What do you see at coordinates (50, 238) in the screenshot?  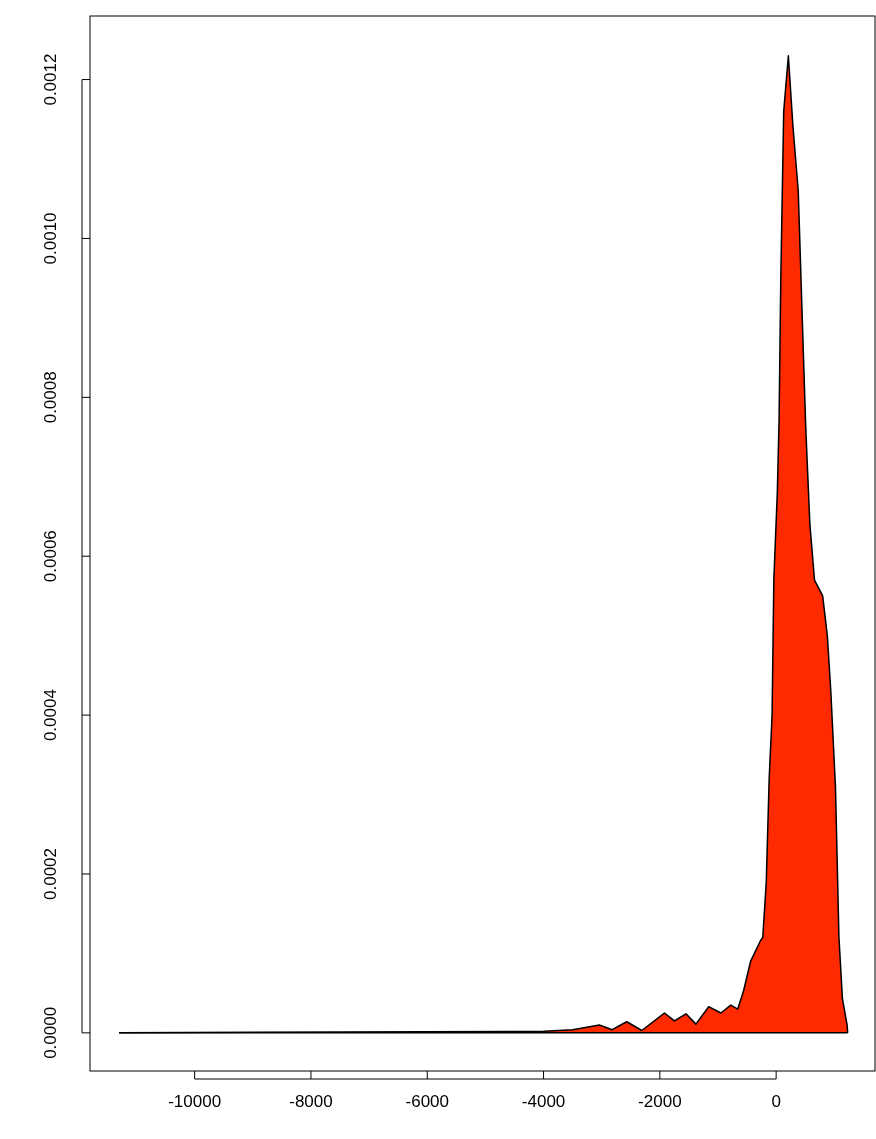 I see `y-tick-label: 0.0010` at bounding box center [50, 238].